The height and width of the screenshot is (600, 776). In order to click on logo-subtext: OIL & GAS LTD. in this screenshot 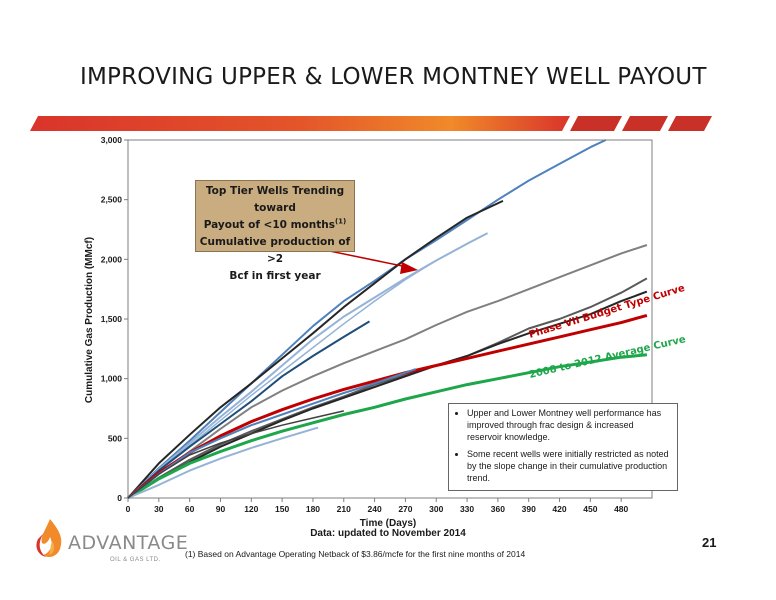, I will do `click(135, 560)`.